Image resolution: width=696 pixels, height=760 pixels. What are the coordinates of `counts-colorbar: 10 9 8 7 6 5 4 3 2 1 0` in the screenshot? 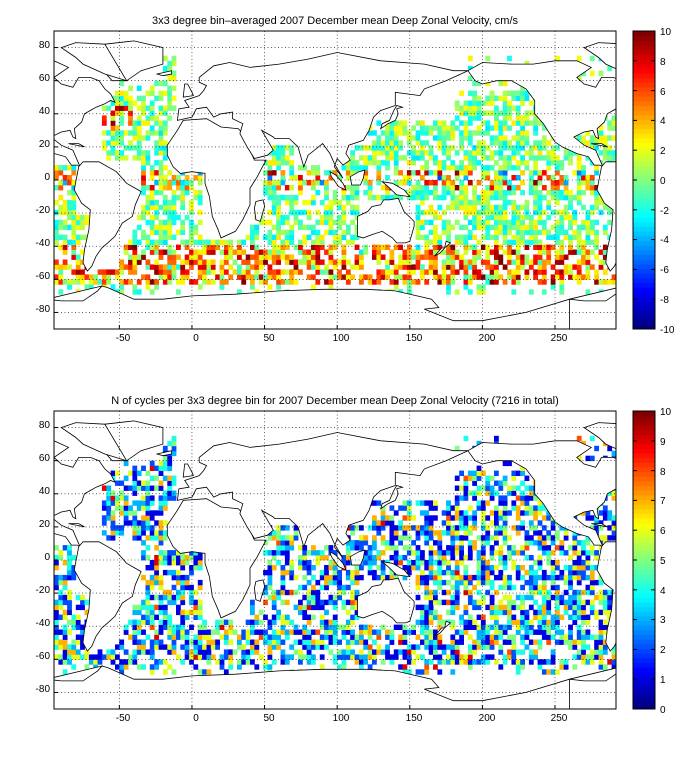 It's located at (652, 561).